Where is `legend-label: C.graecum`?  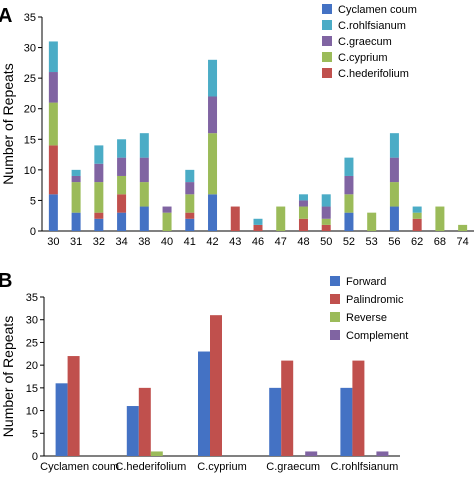 legend-label: C.graecum is located at coordinates (365, 42).